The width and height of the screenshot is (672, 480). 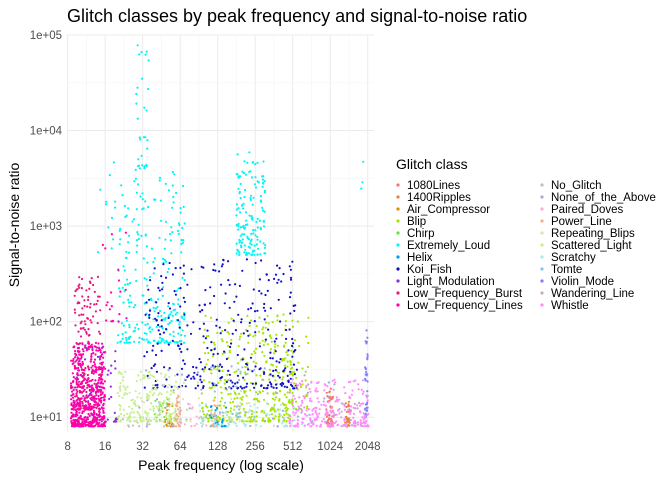 What do you see at coordinates (581, 222) in the screenshot?
I see `legend-label: Power_Line` at bounding box center [581, 222].